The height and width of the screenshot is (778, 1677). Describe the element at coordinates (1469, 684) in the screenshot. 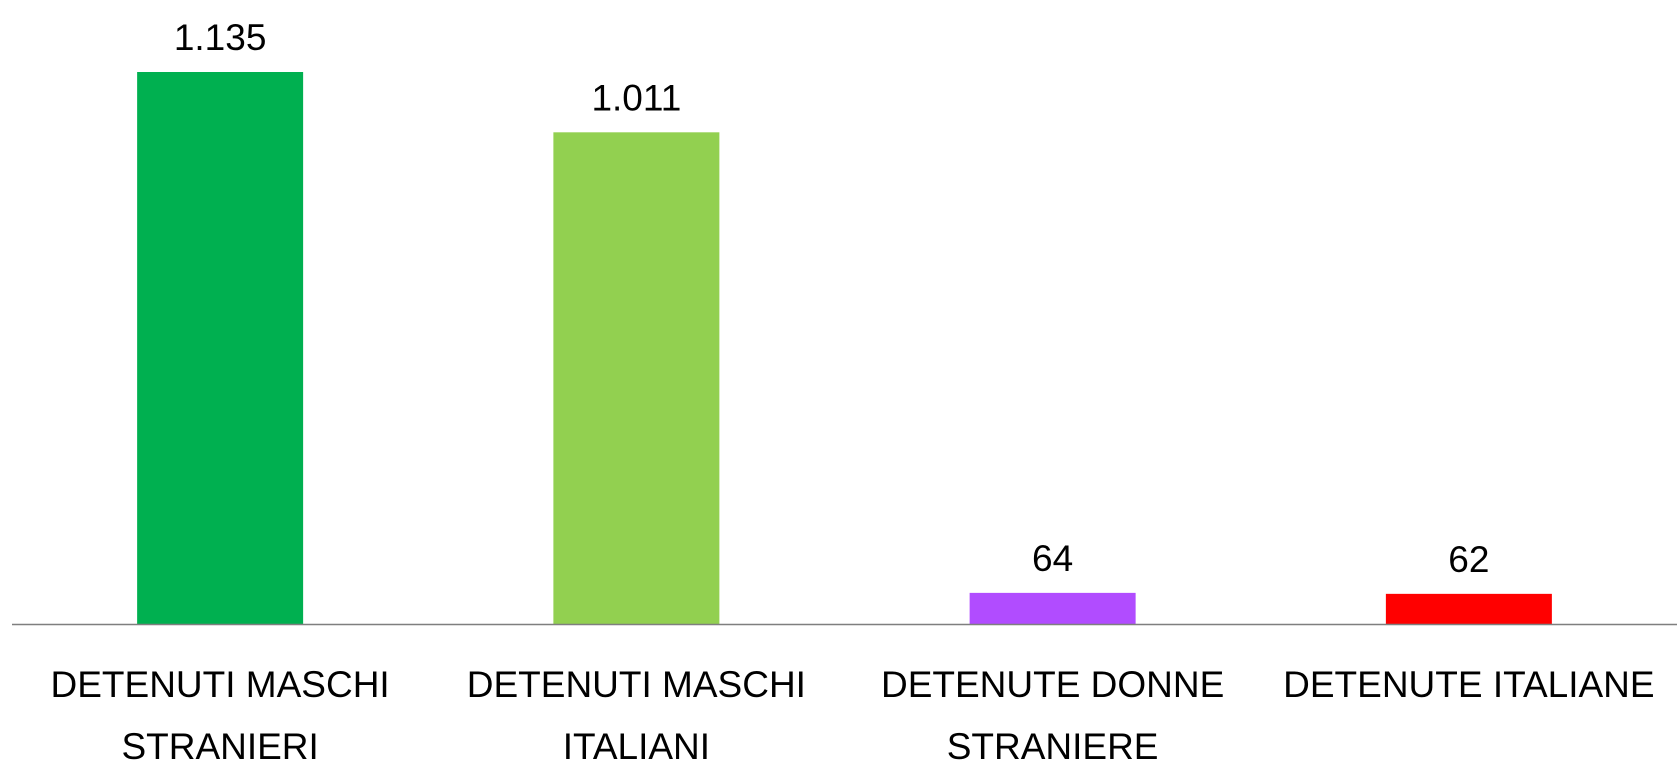

I see `x-tick-label: DETENUTE ITALIANE` at that location.